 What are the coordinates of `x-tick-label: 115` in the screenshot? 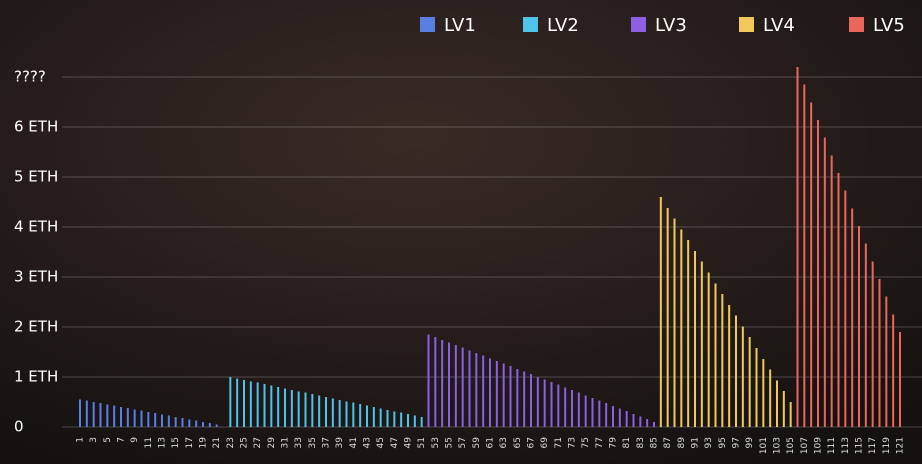 It's located at (860, 445).